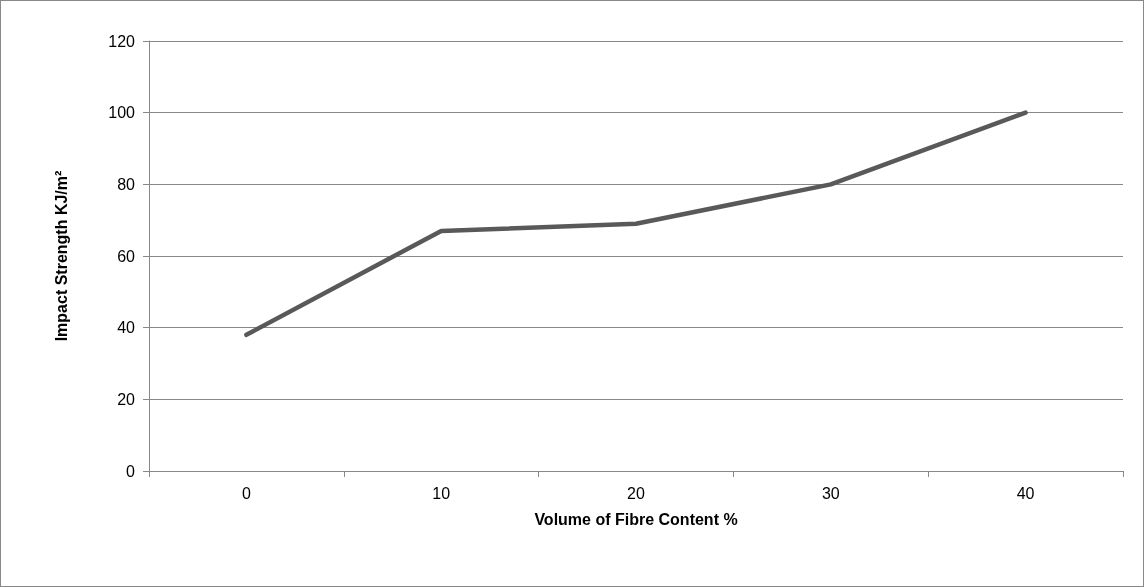  Describe the element at coordinates (636, 519) in the screenshot. I see `x-axis-title: Volume of Fibre Content %` at that location.